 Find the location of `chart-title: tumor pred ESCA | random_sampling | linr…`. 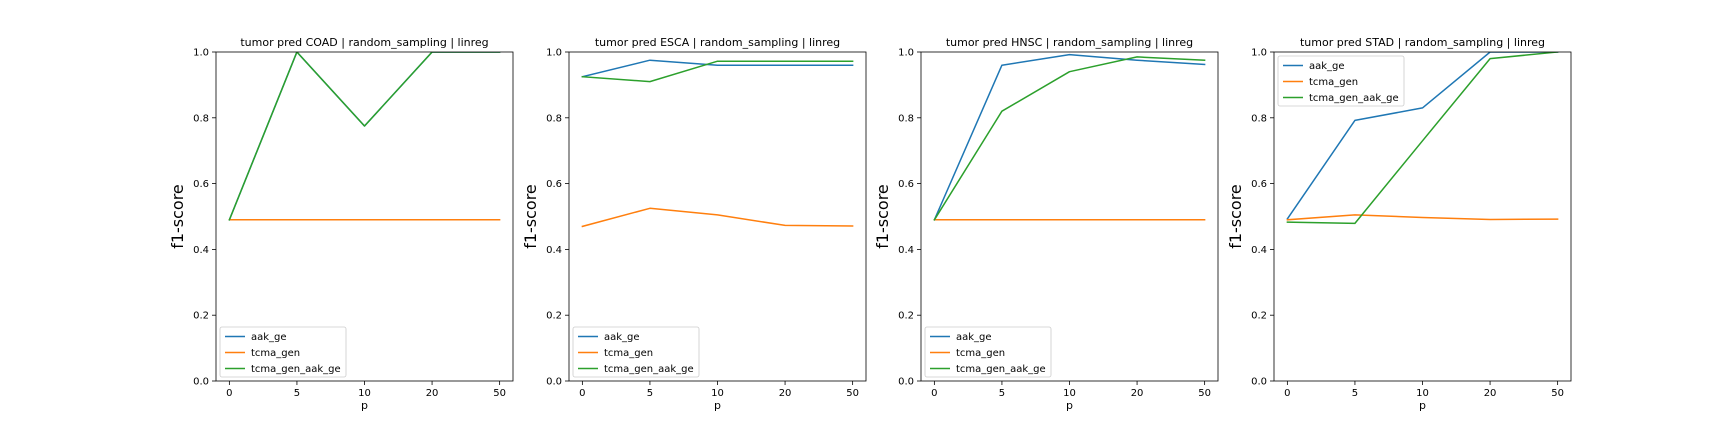

chart-title: tumor pred ESCA | random_sampling | linr… is located at coordinates (717, 42).